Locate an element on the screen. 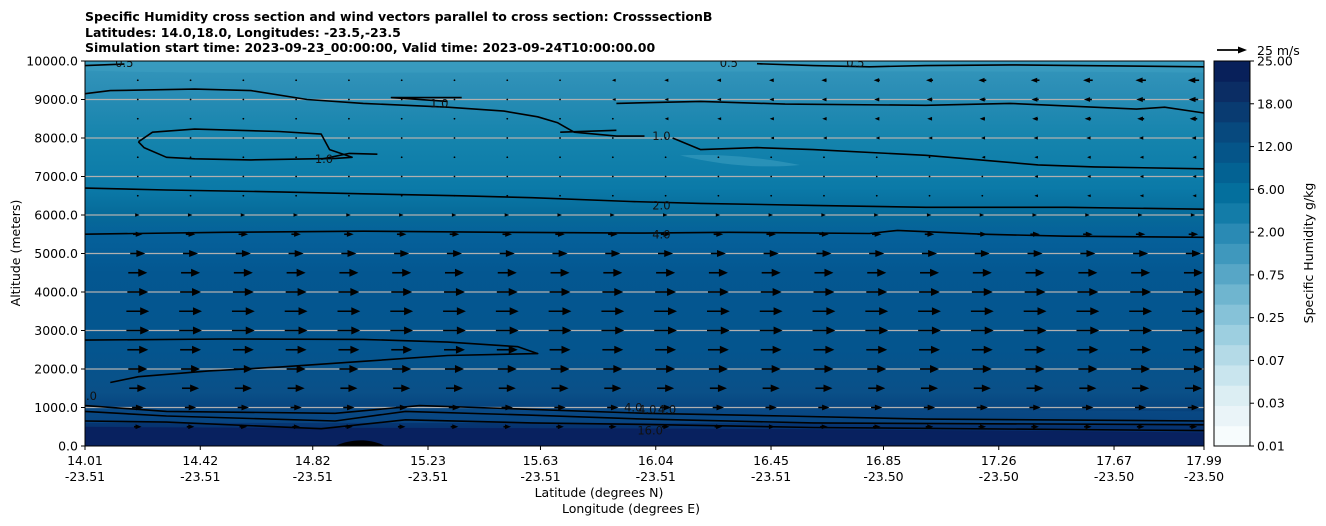 Image resolution: width=1326 pixels, height=526 pixels. contour-label: 8.0 is located at coordinates (88, 396).